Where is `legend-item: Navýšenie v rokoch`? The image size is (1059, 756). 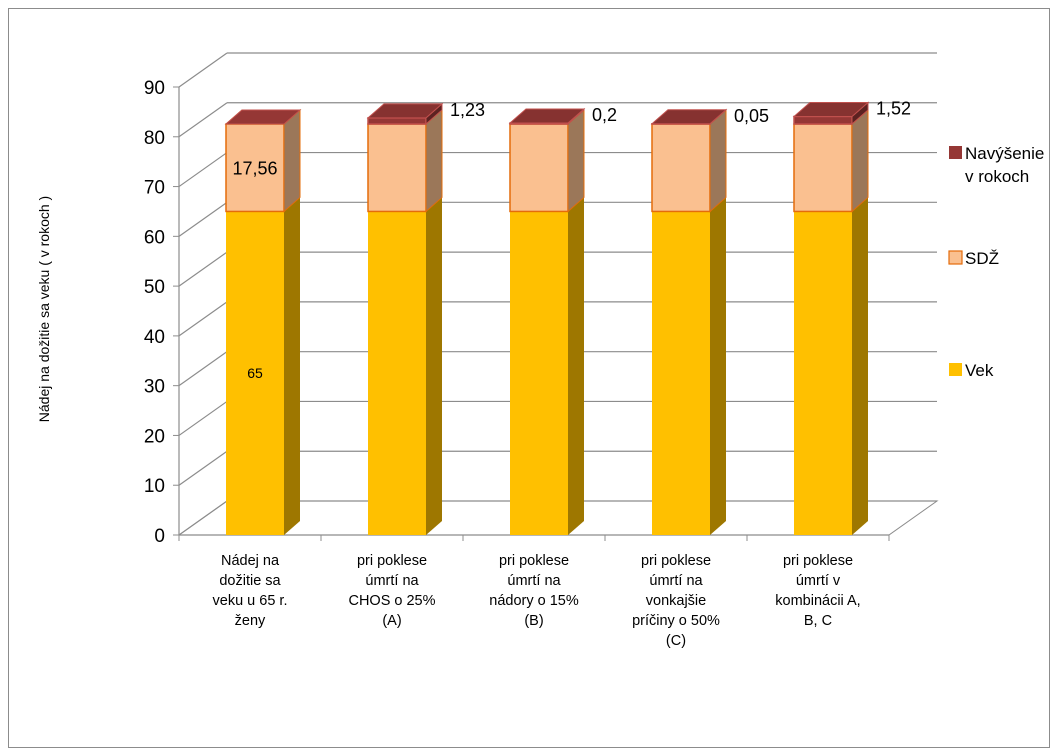
legend-item: Navýšenie v rokoch is located at coordinates (996, 165).